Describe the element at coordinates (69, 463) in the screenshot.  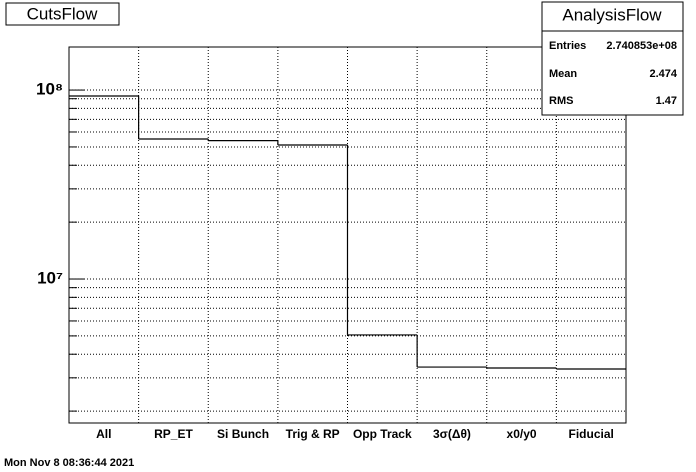
I see `footer-date: Mon Nov 8 08:36:44 2021` at that location.